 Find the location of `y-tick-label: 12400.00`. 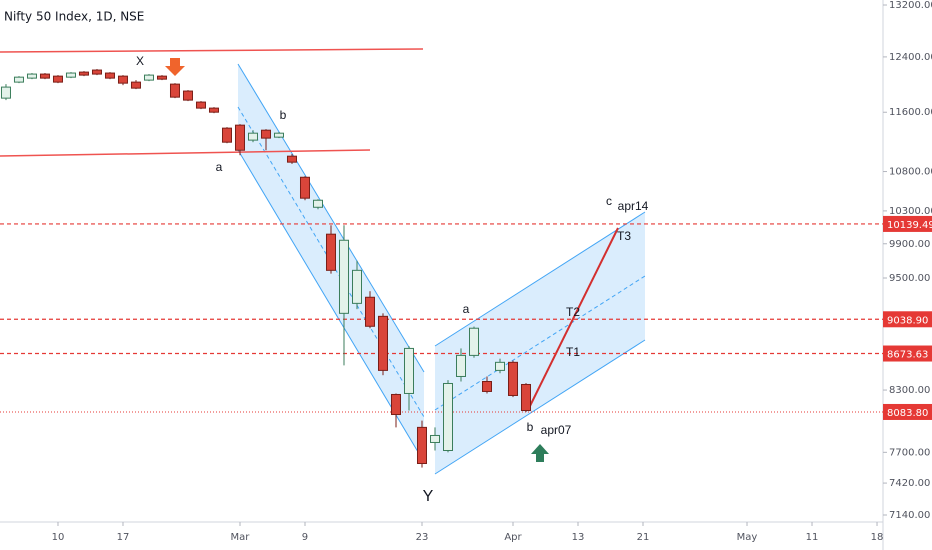

y-tick-label: 12400.00 is located at coordinates (910, 57).